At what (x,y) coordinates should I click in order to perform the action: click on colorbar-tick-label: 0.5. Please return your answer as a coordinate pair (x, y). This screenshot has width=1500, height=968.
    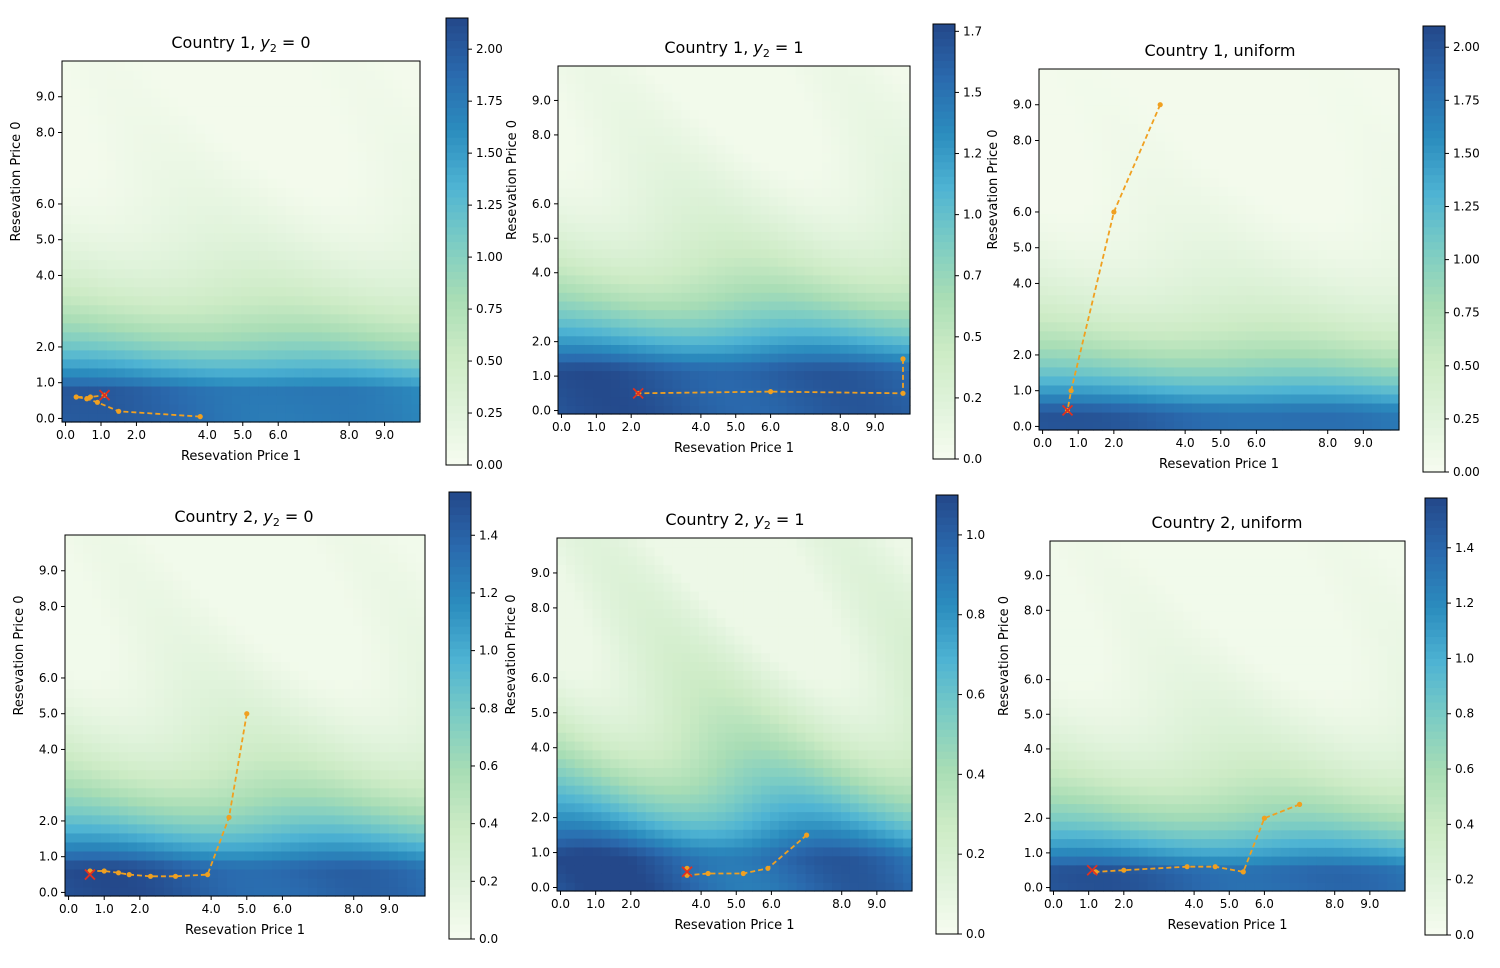
    Looking at the image, I should click on (972, 337).